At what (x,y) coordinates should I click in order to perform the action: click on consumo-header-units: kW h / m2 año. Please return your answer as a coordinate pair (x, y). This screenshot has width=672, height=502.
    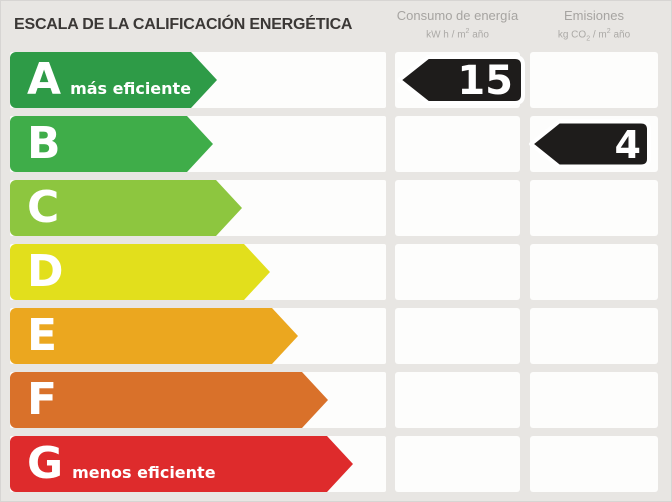
    Looking at the image, I should click on (457, 34).